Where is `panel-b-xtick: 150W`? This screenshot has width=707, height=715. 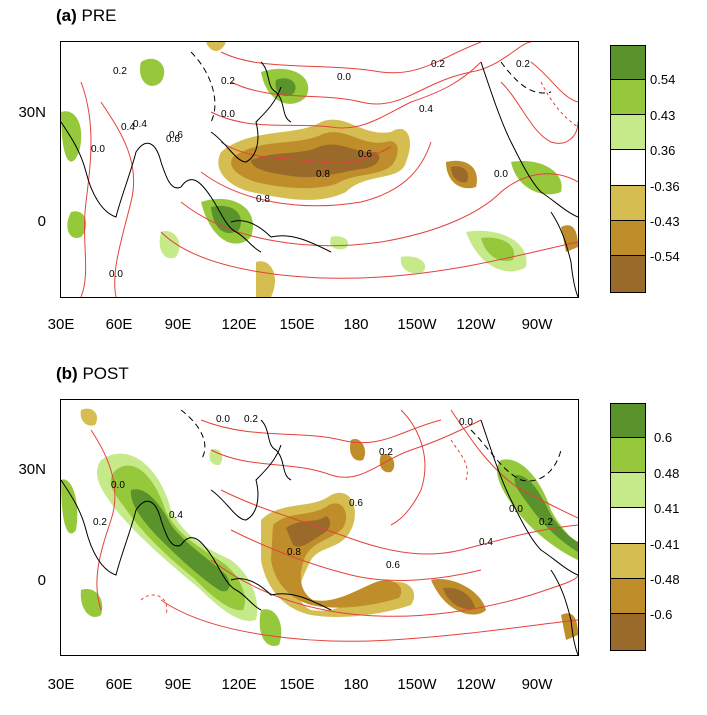
panel-b-xtick: 150W is located at coordinates (417, 684).